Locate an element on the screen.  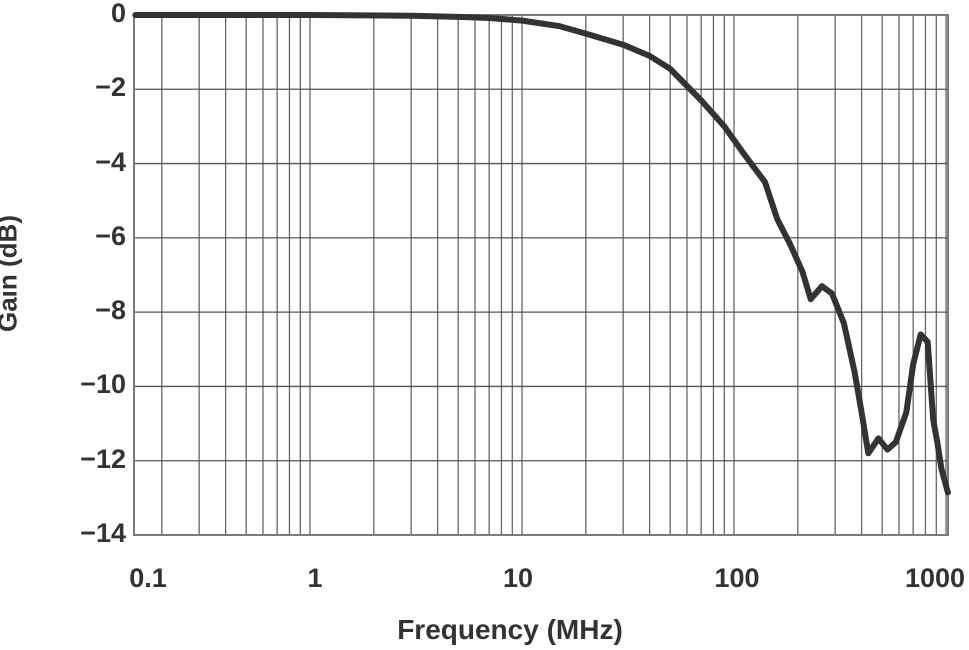
x-tick-label: 1 is located at coordinates (315, 578).